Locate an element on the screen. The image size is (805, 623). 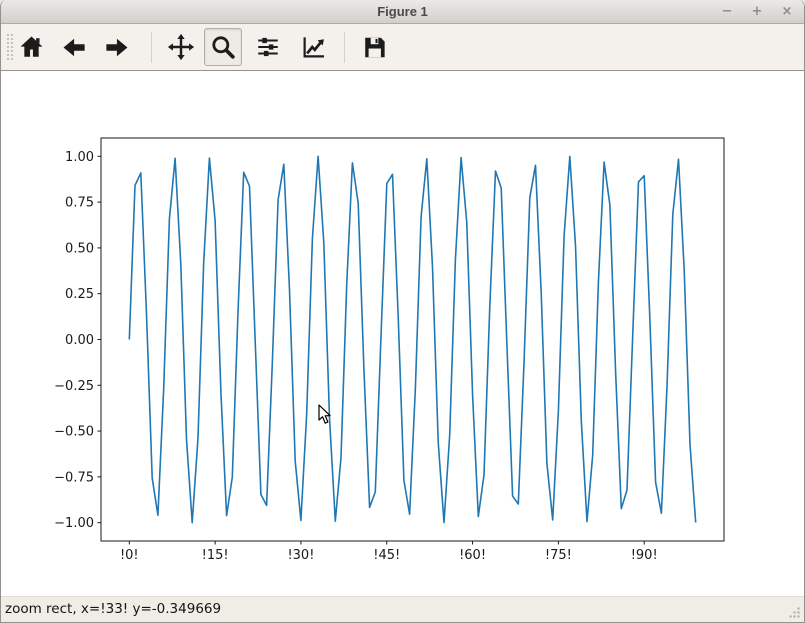
zoom-button is located at coordinates (223, 47).